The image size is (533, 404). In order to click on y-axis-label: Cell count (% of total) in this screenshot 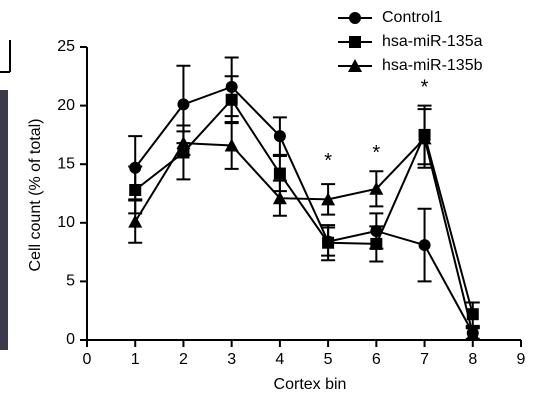, I will do `click(35, 195)`.